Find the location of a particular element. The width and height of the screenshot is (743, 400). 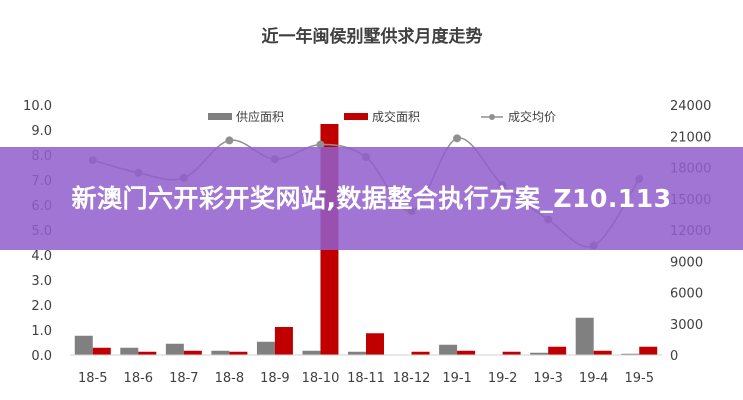

x-axis-tick: 19-4 is located at coordinates (594, 378).